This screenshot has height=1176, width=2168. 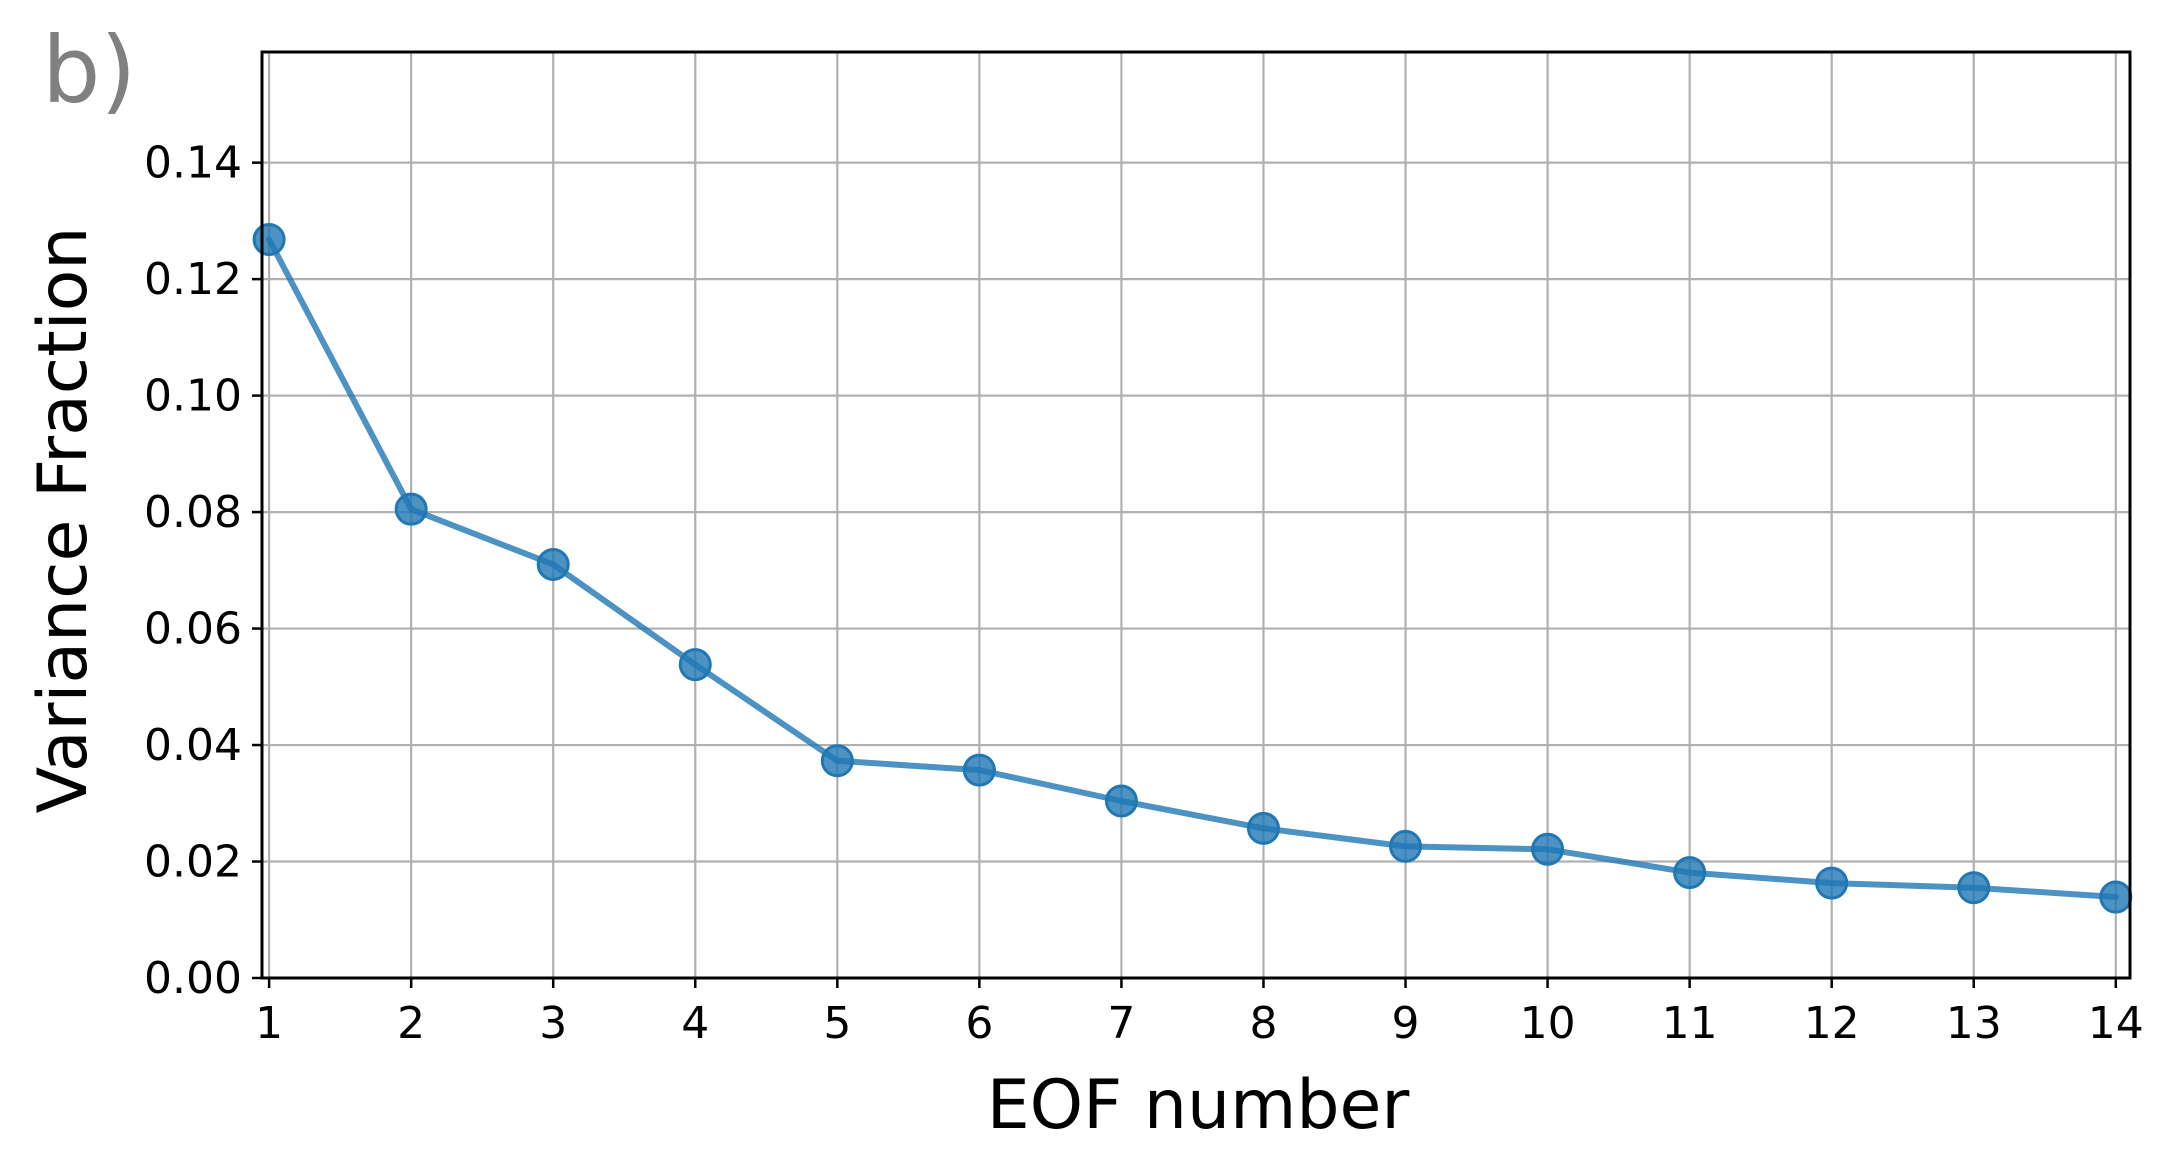 I want to click on y-tick-label: 0.14, so click(x=193, y=163).